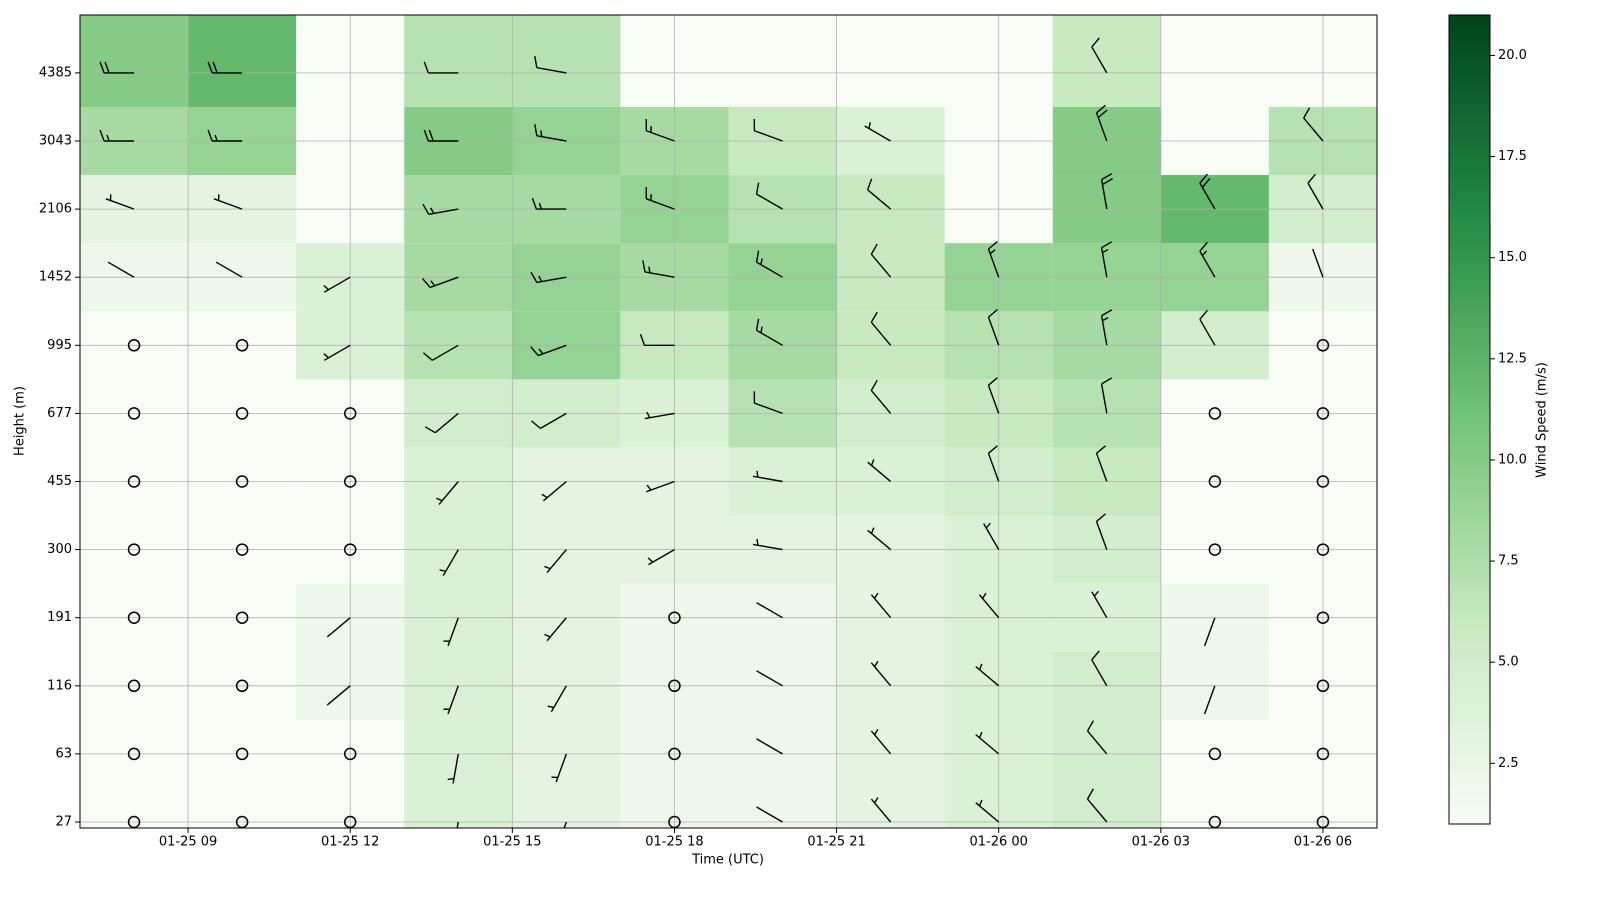  Describe the element at coordinates (59, 617) in the screenshot. I see `y-tick-label: 191` at that location.